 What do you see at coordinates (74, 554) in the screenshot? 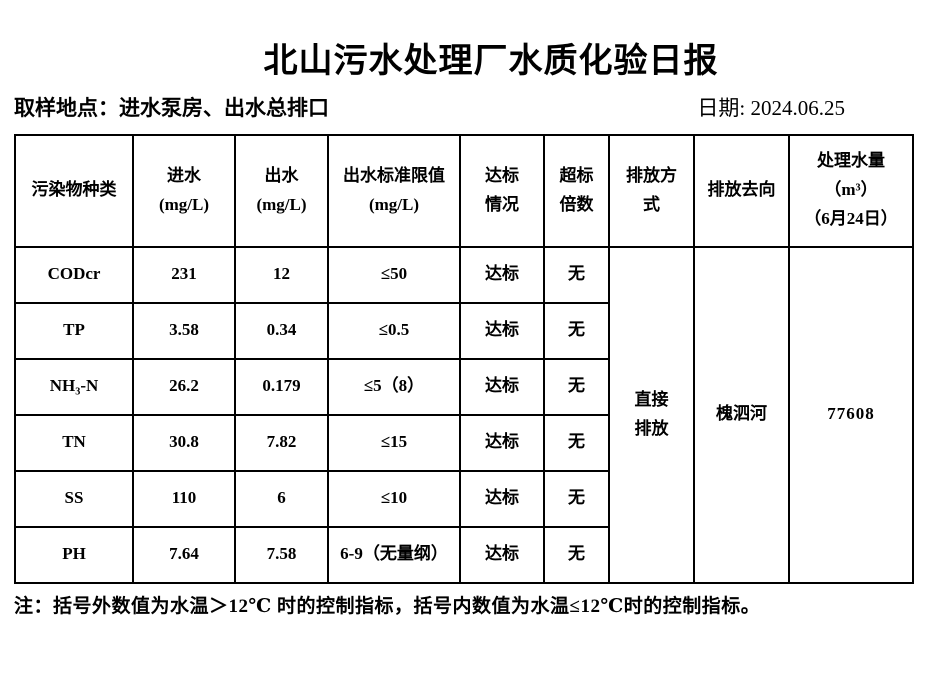
I see `cell-pollutant: PH` at bounding box center [74, 554].